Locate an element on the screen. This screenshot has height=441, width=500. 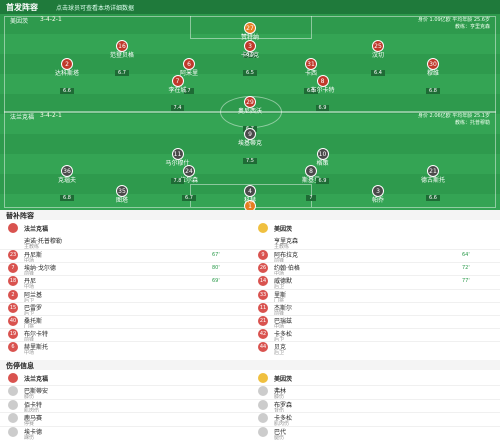
player-number: 3 is located at coordinates (250, 46).